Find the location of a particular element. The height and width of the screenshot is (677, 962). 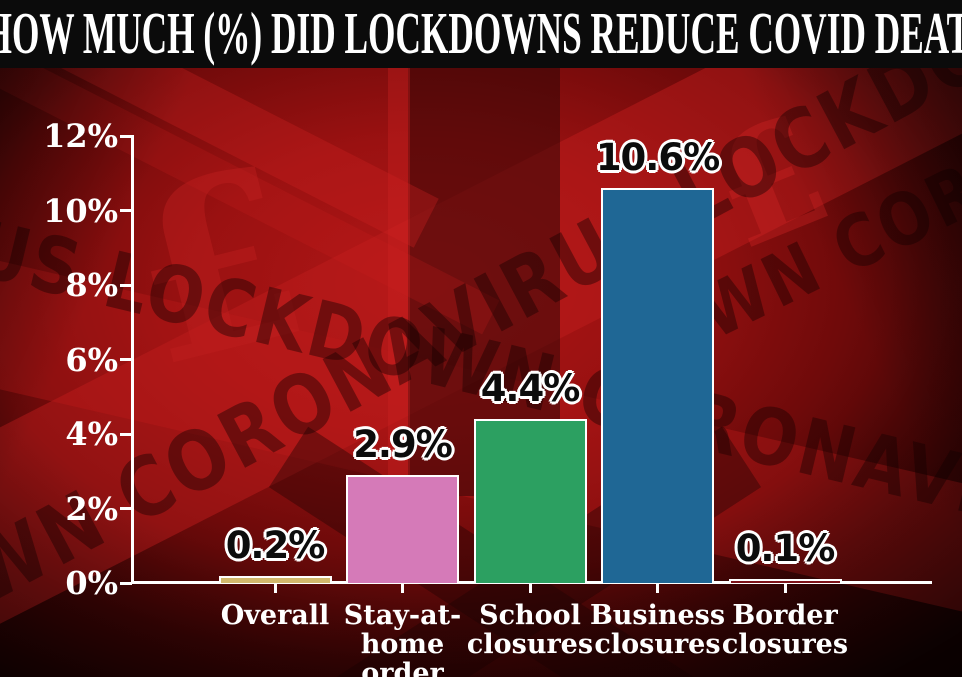

x-axis-category-label: Border closures is located at coordinates (785, 630).